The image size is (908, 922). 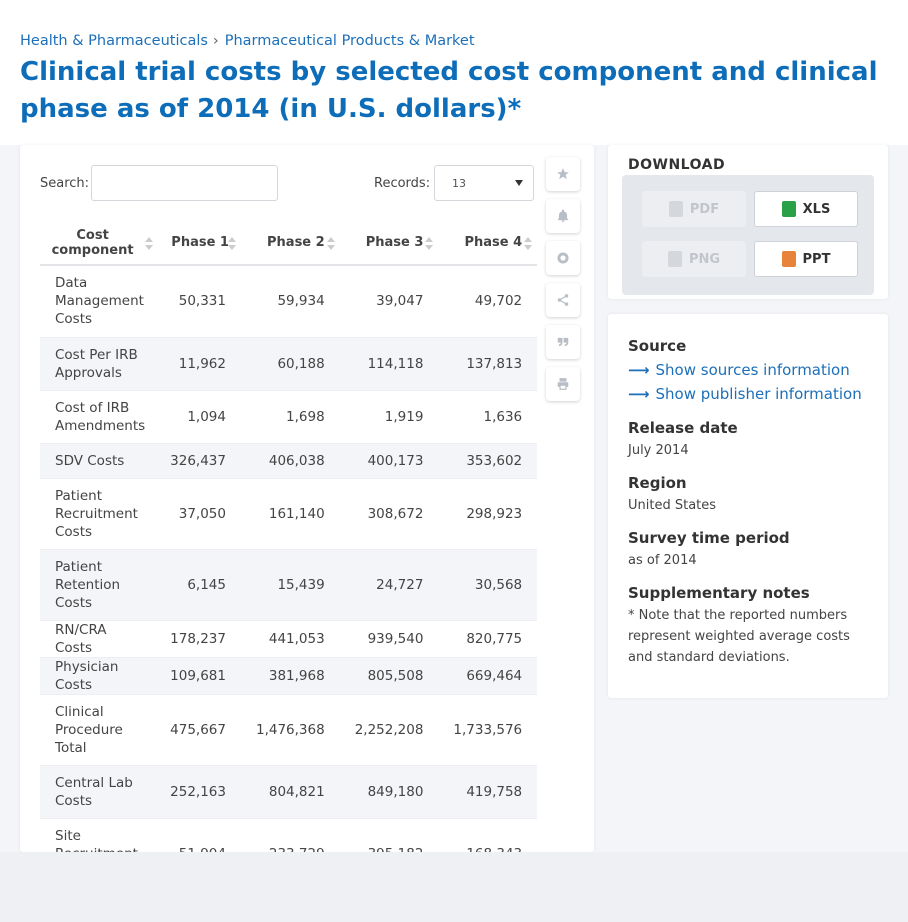 I want to click on release-date-heading: Release date, so click(x=683, y=428).